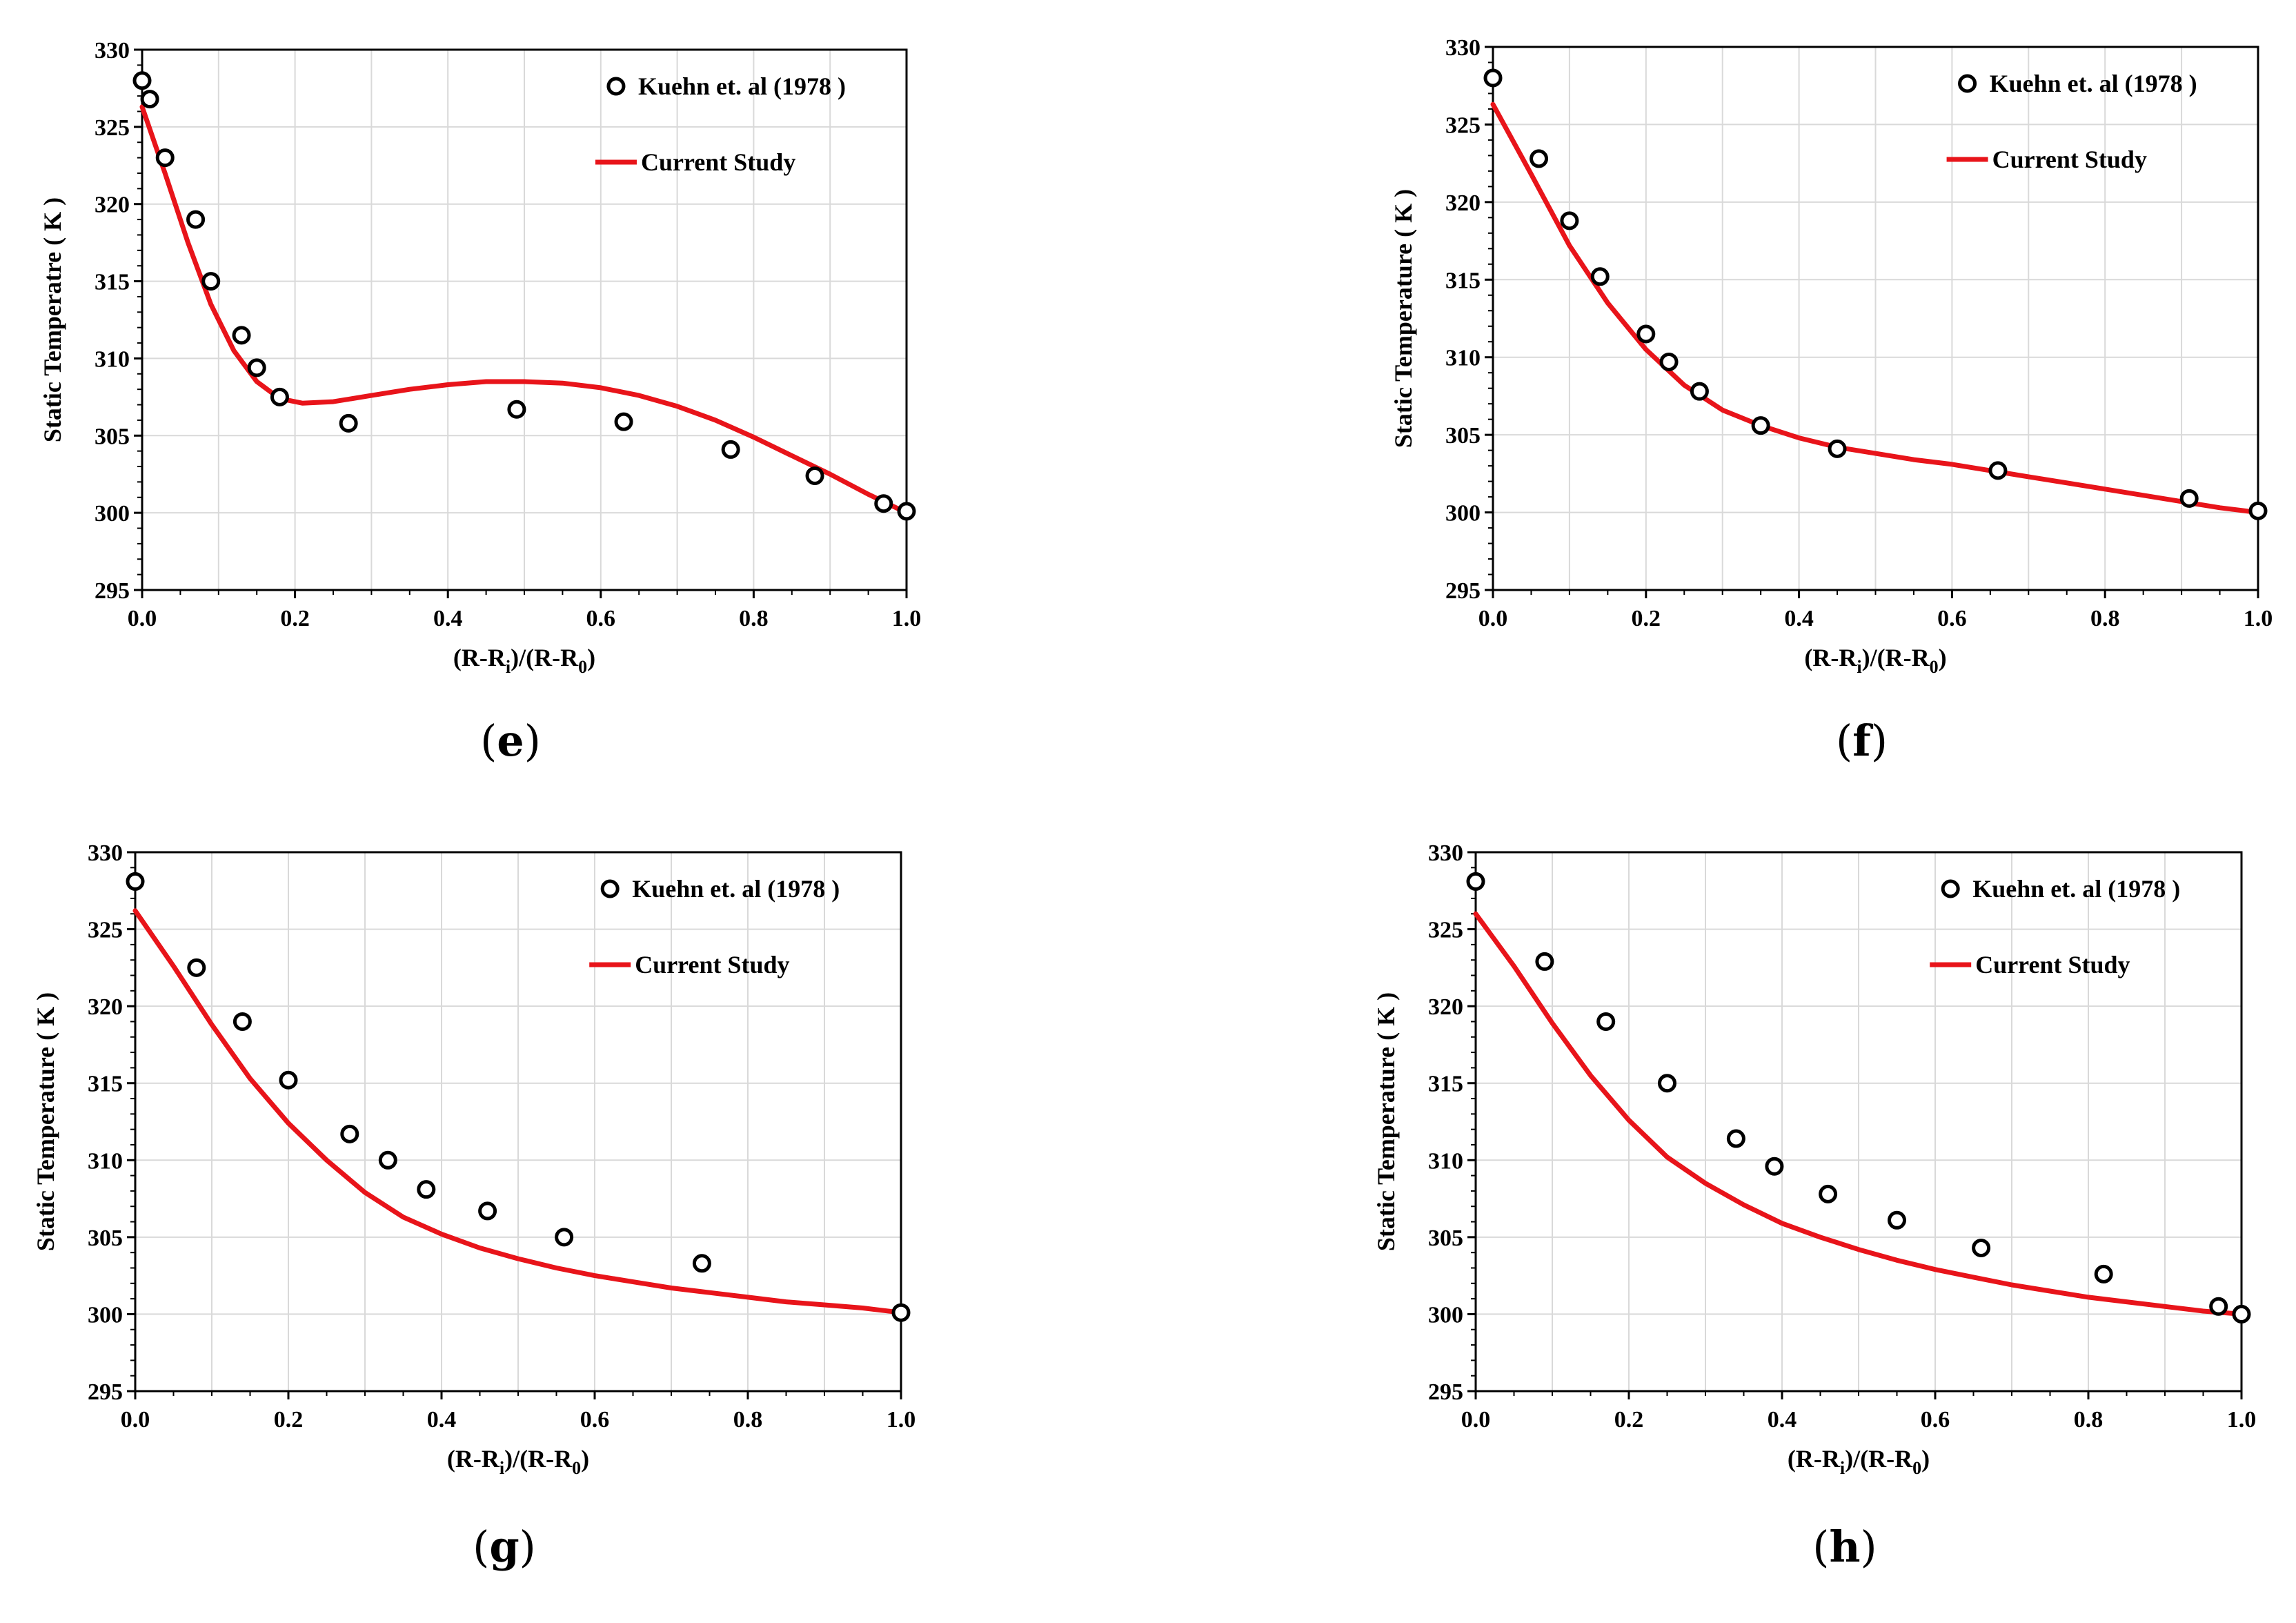  I want to click on panel-label: (g), so click(505, 1547).